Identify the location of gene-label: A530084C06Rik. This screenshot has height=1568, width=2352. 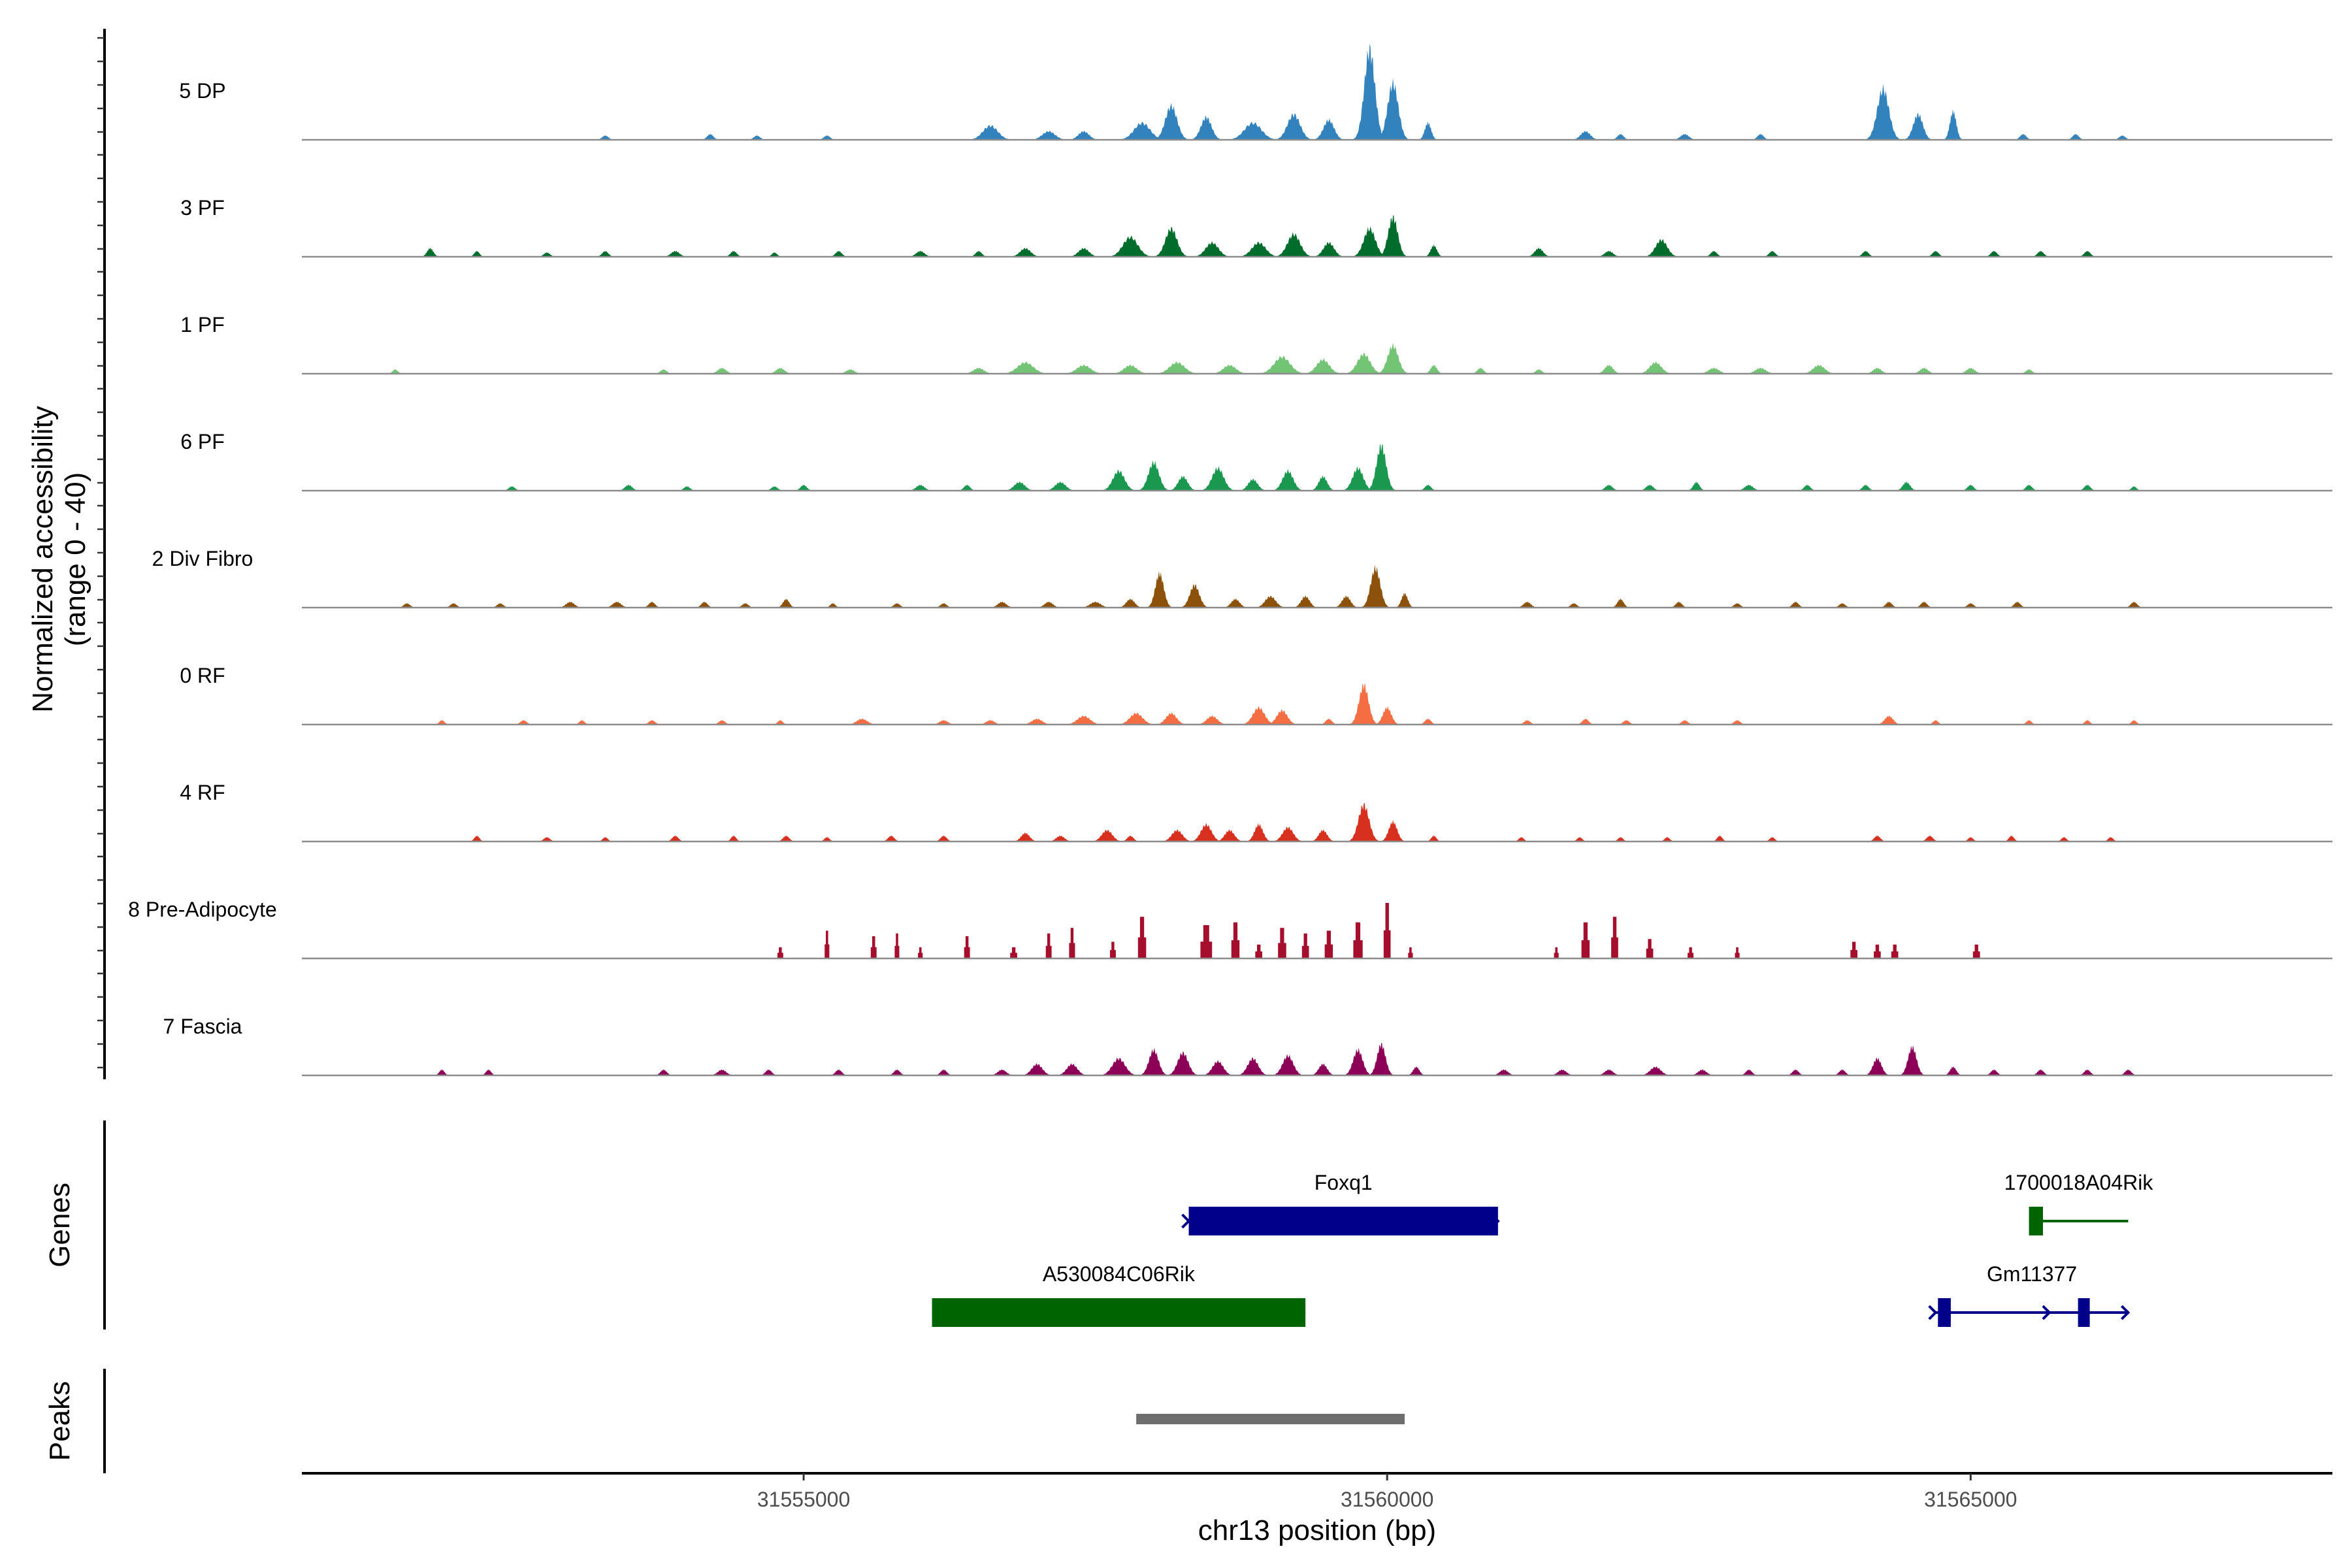
(1119, 1274).